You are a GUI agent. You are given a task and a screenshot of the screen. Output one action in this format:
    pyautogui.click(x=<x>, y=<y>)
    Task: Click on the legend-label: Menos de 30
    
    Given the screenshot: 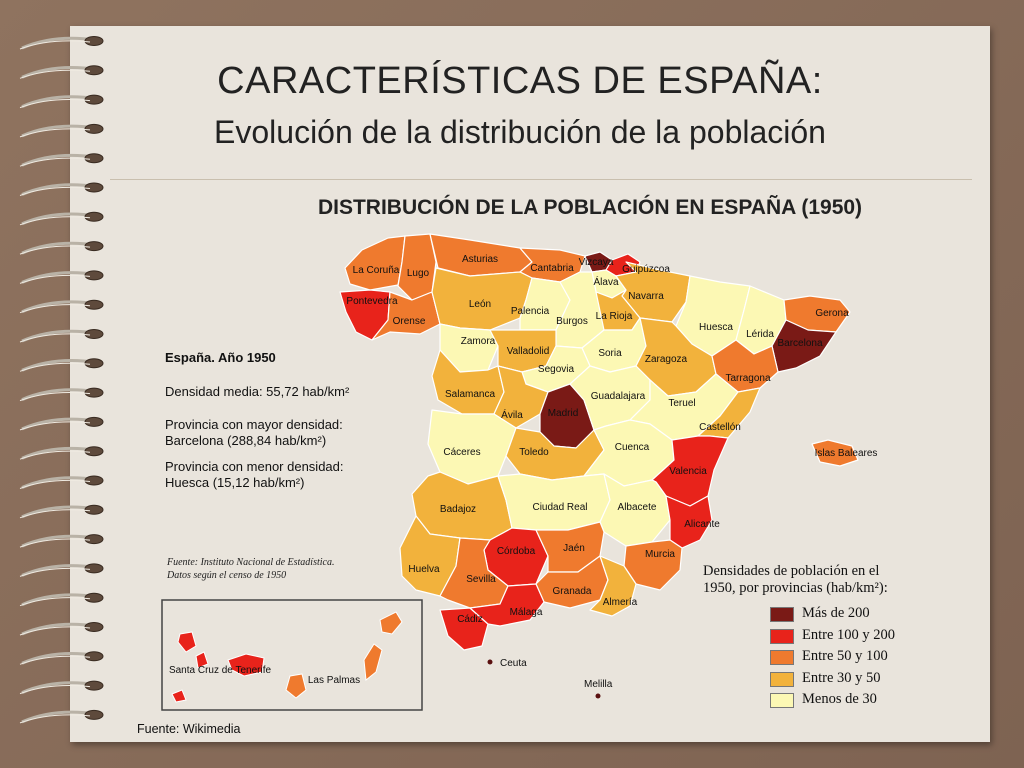 What is the action you would take?
    pyautogui.click(x=839, y=699)
    